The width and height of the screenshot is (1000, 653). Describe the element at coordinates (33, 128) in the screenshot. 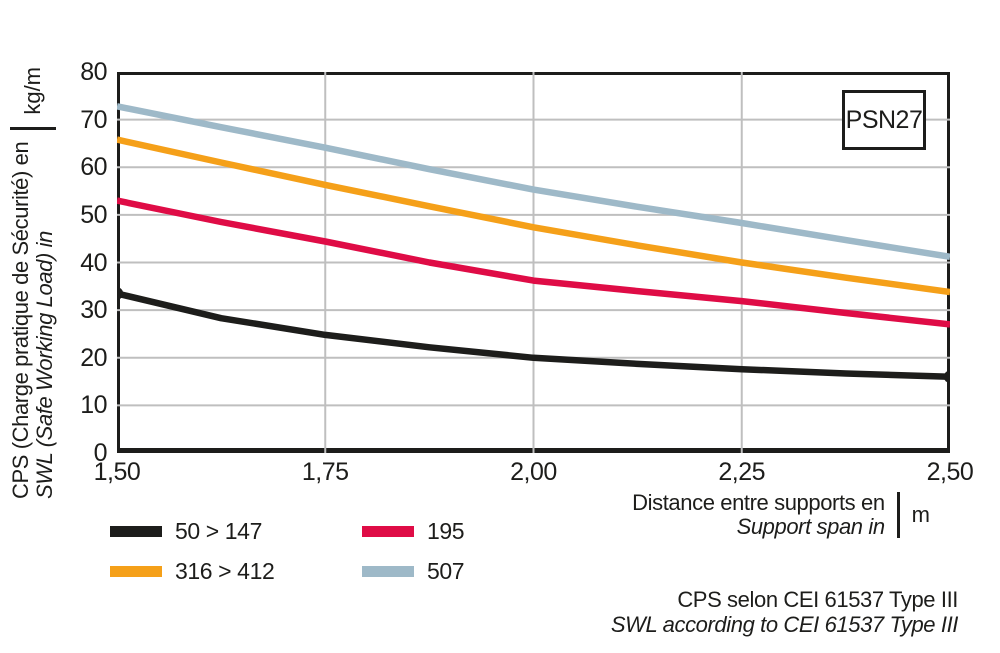

I see `y-axis-unit-divider` at that location.